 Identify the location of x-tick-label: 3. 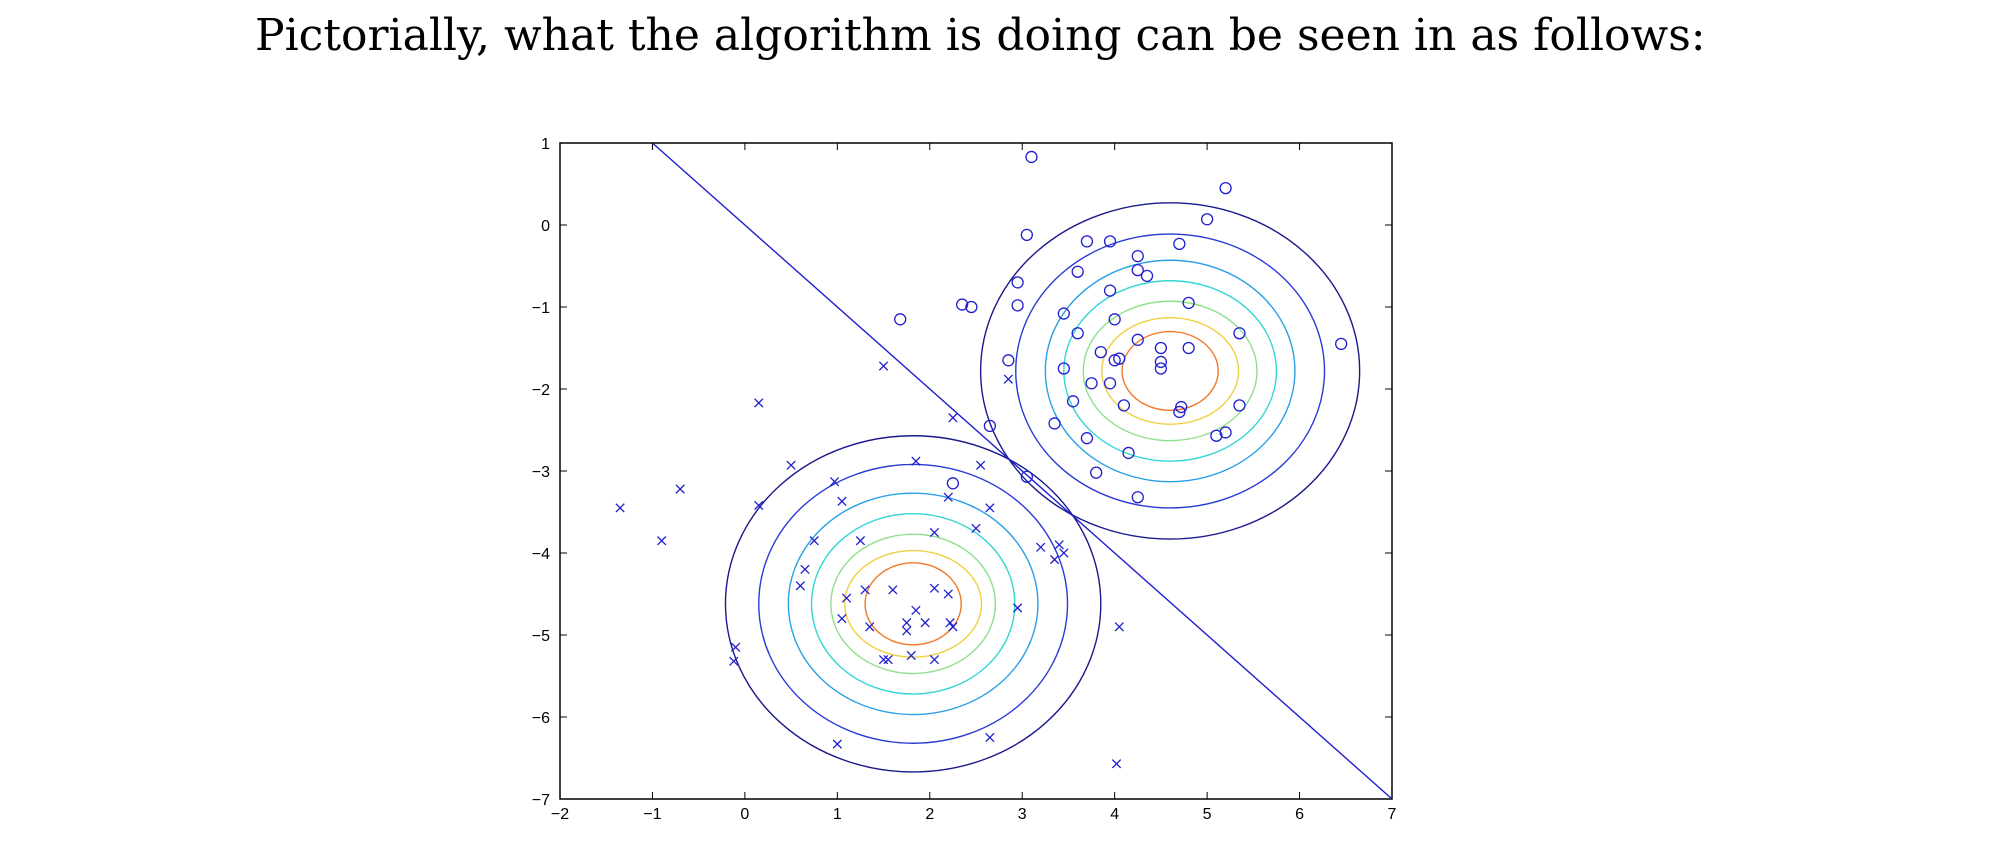
(1022, 814).